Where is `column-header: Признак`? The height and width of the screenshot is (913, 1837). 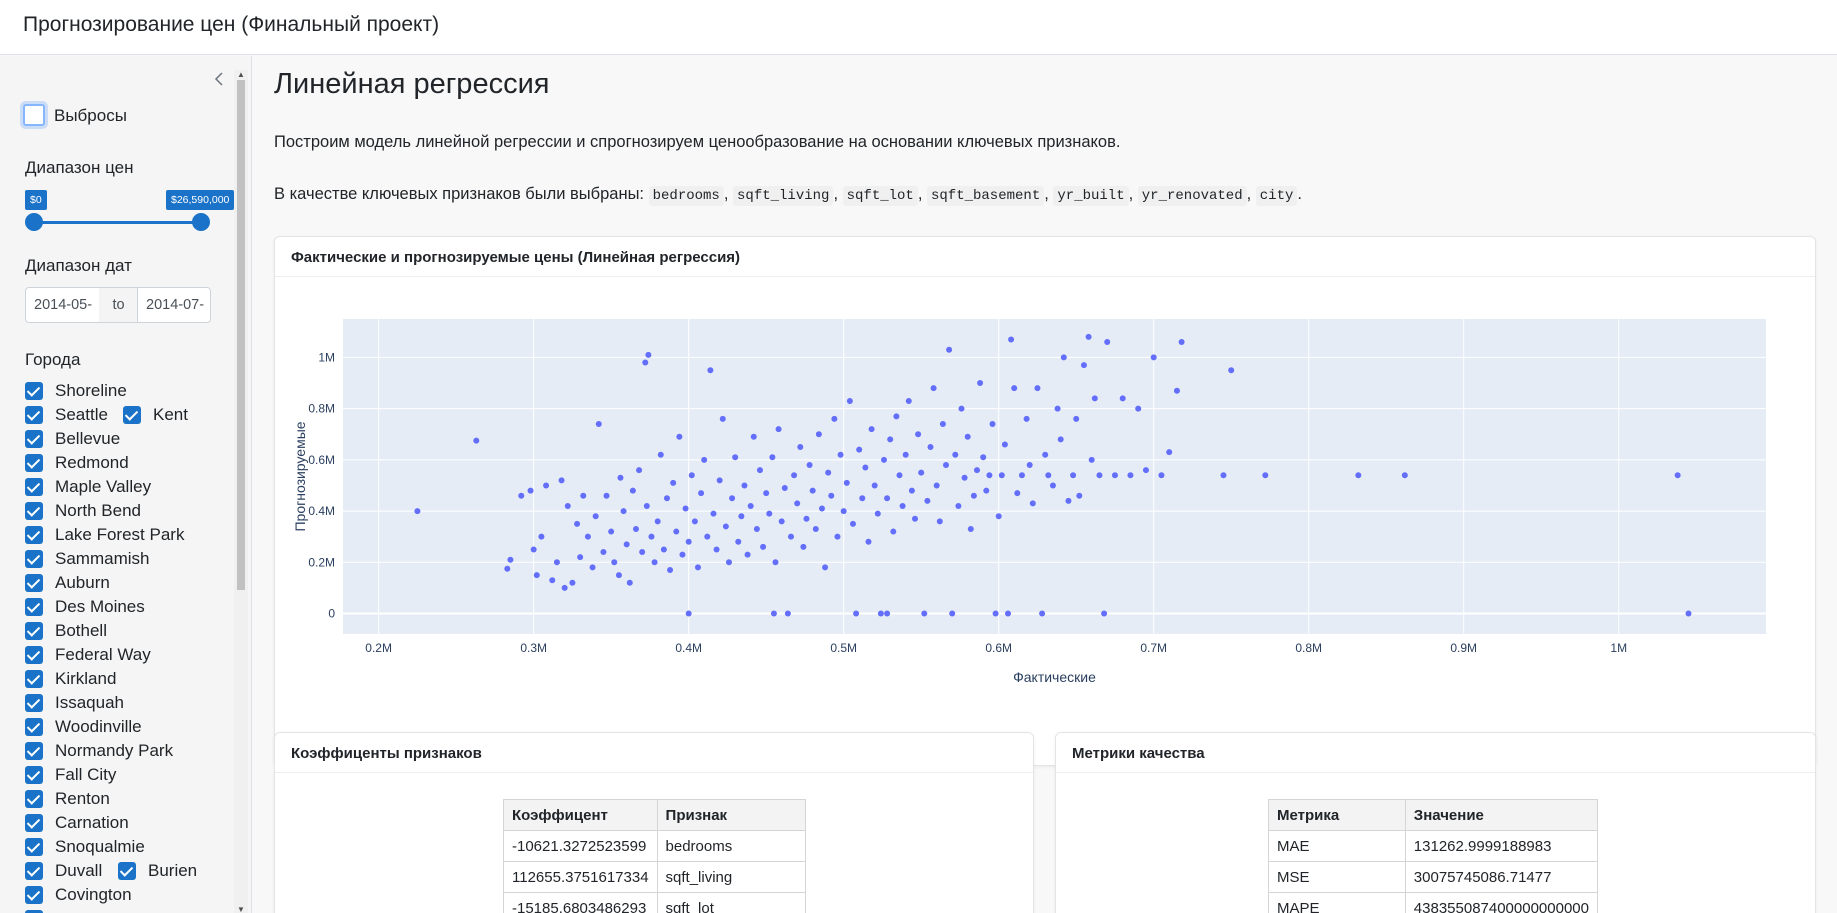 column-header: Признак is located at coordinates (731, 815).